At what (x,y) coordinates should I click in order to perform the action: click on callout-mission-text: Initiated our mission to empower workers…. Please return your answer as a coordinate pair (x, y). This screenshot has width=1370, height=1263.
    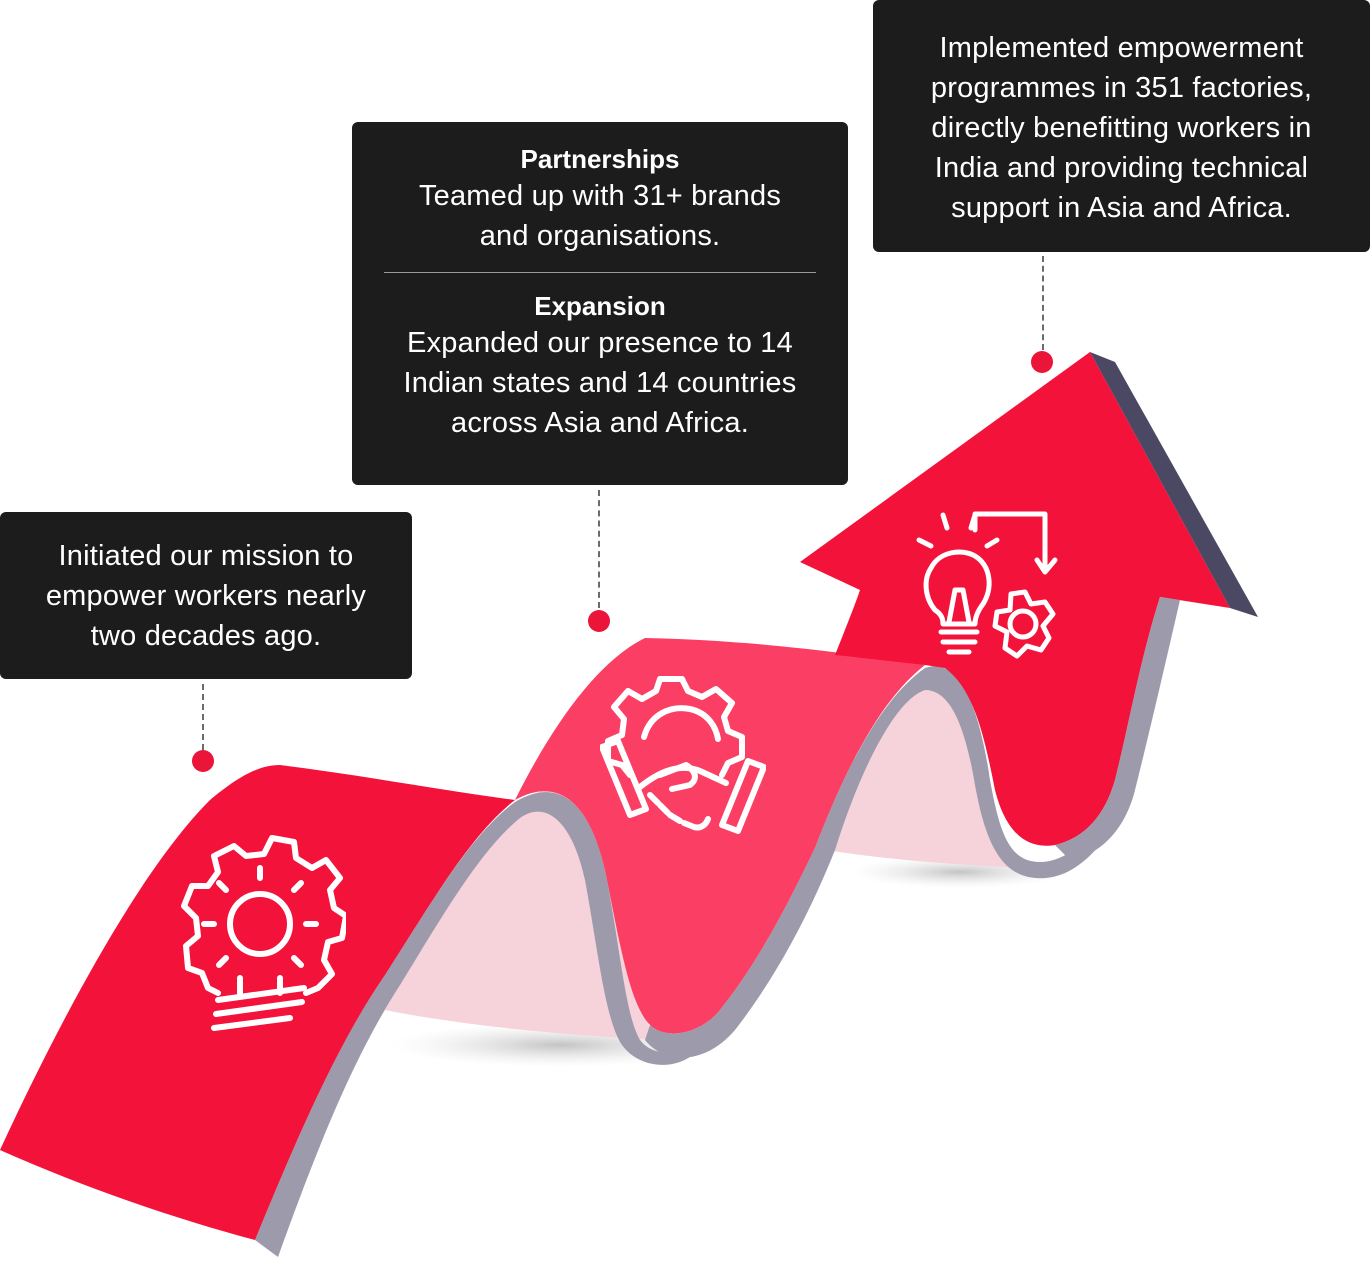
    Looking at the image, I should click on (206, 596).